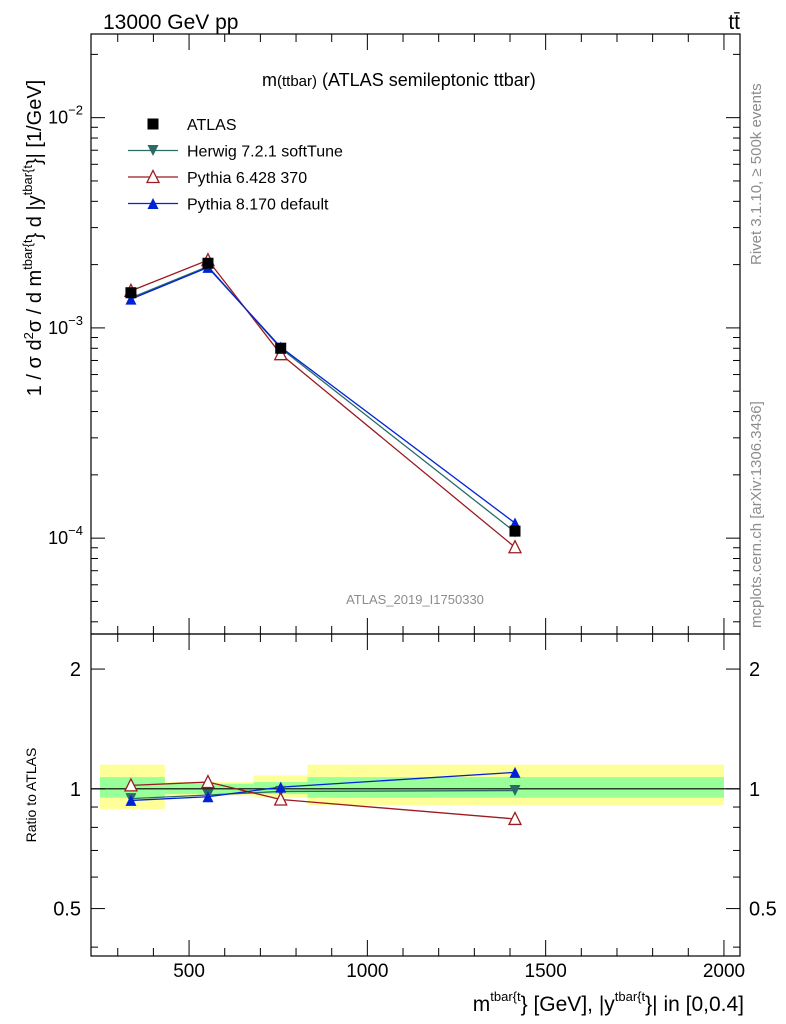  Describe the element at coordinates (269, 80) in the screenshot. I see `main-title-main: m` at that location.